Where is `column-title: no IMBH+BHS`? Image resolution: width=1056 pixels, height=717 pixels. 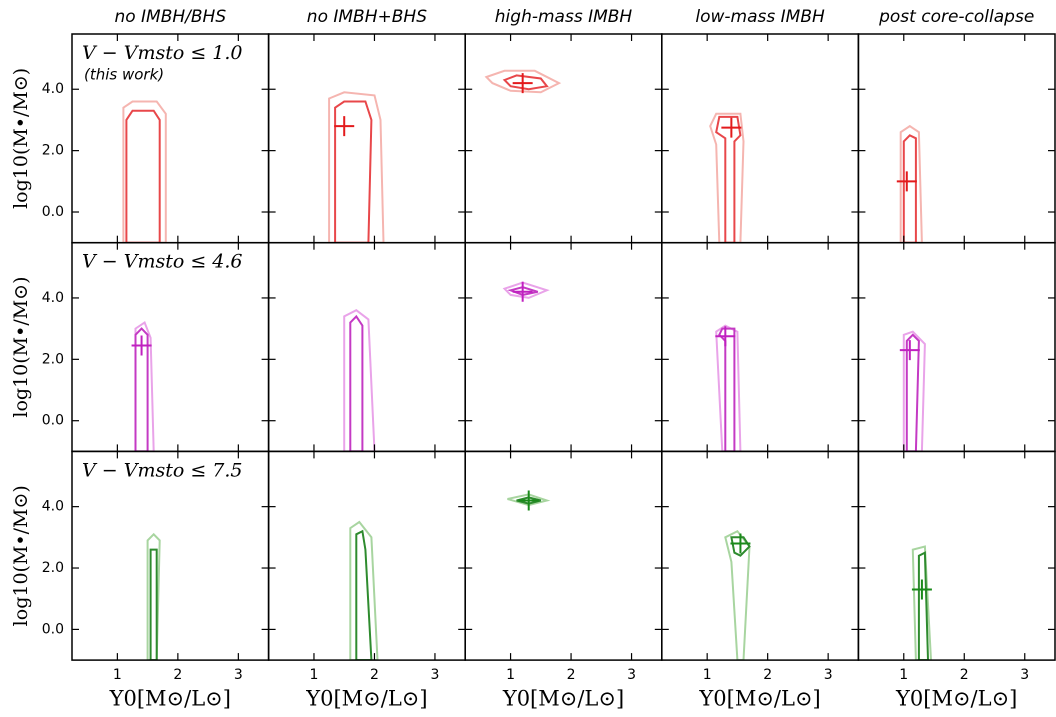
column-title: no IMBH+BHS is located at coordinates (367, 17).